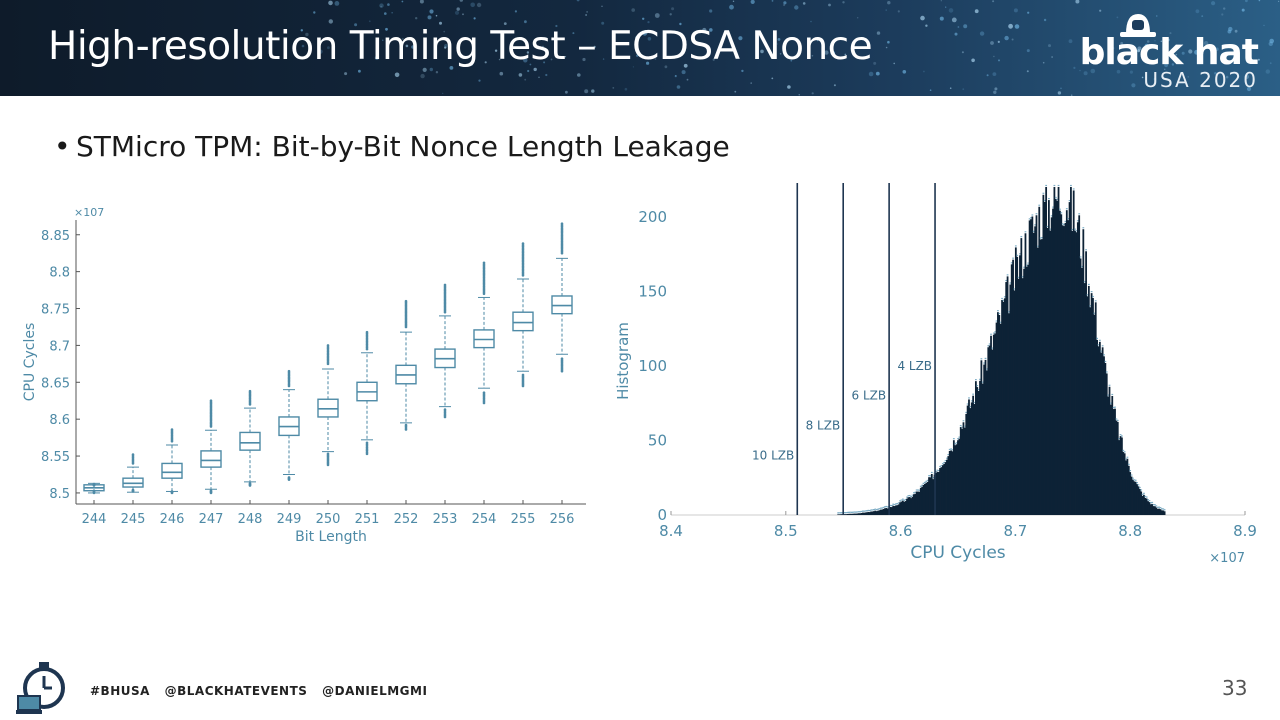 The height and width of the screenshot is (720, 1280). Describe the element at coordinates (901, 531) in the screenshot. I see `x-tick-label: 8.6` at that location.